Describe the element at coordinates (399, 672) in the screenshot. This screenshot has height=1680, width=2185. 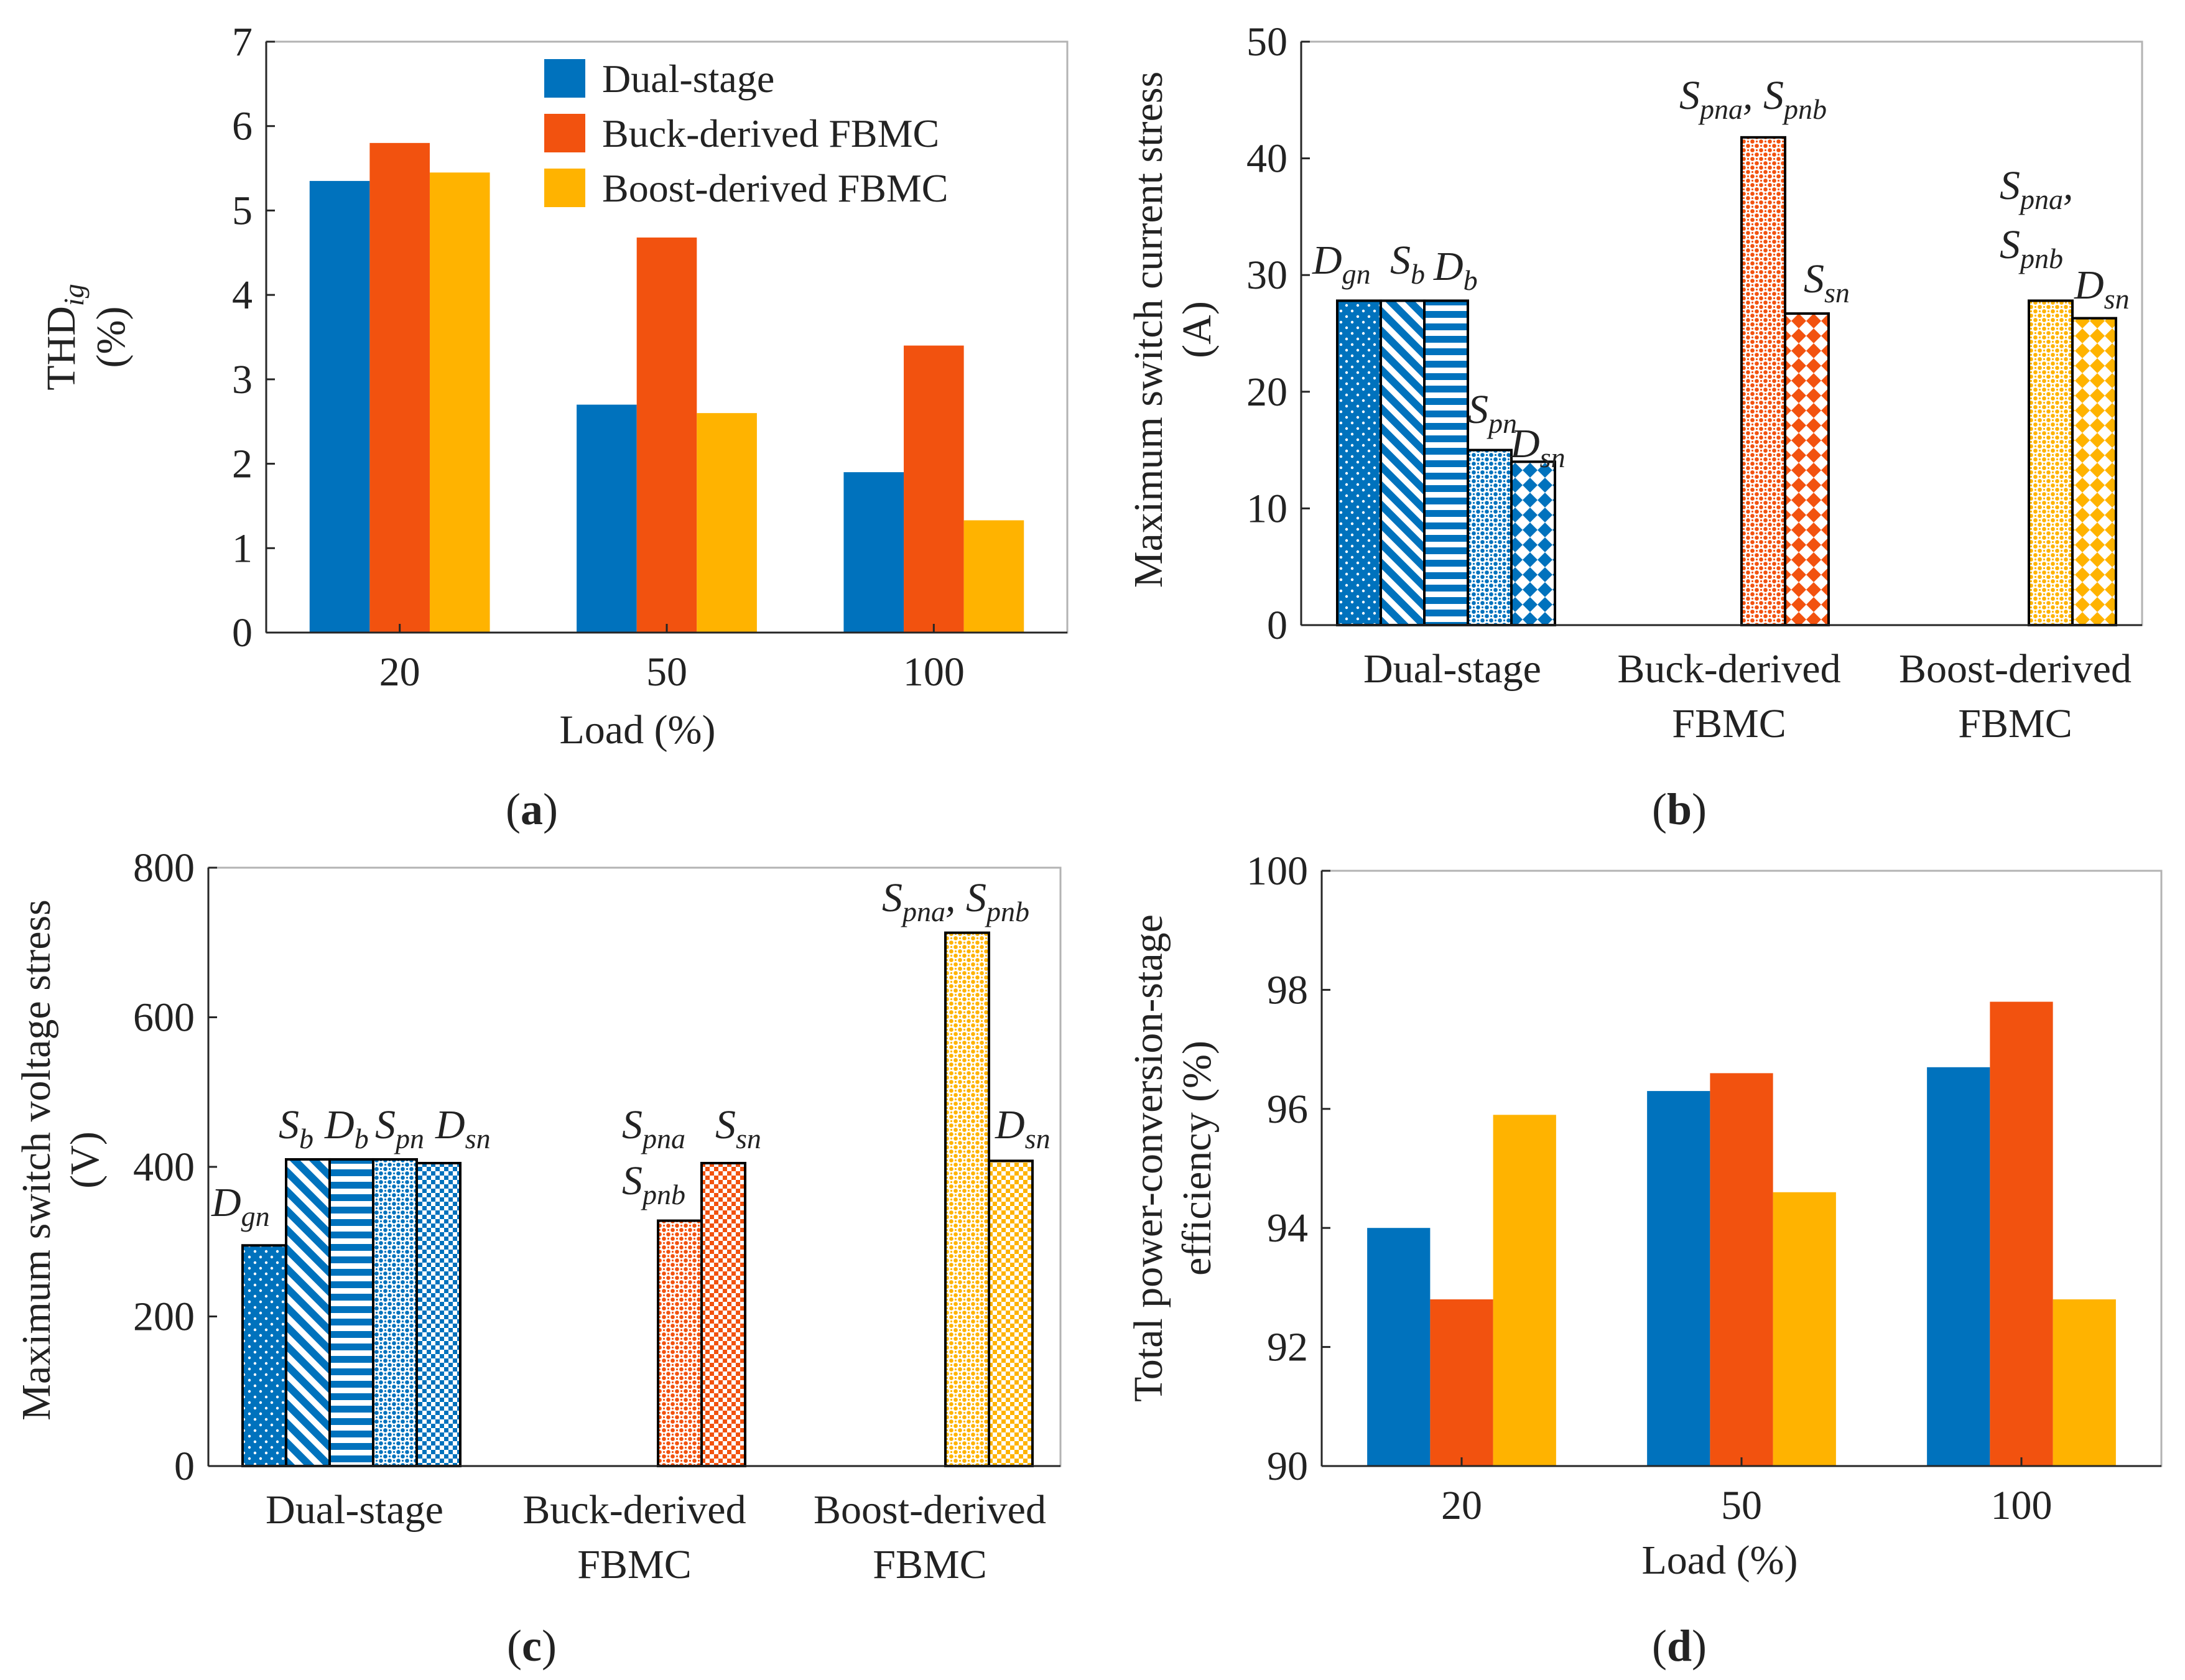
I see `a-xtick-label: 20` at that location.